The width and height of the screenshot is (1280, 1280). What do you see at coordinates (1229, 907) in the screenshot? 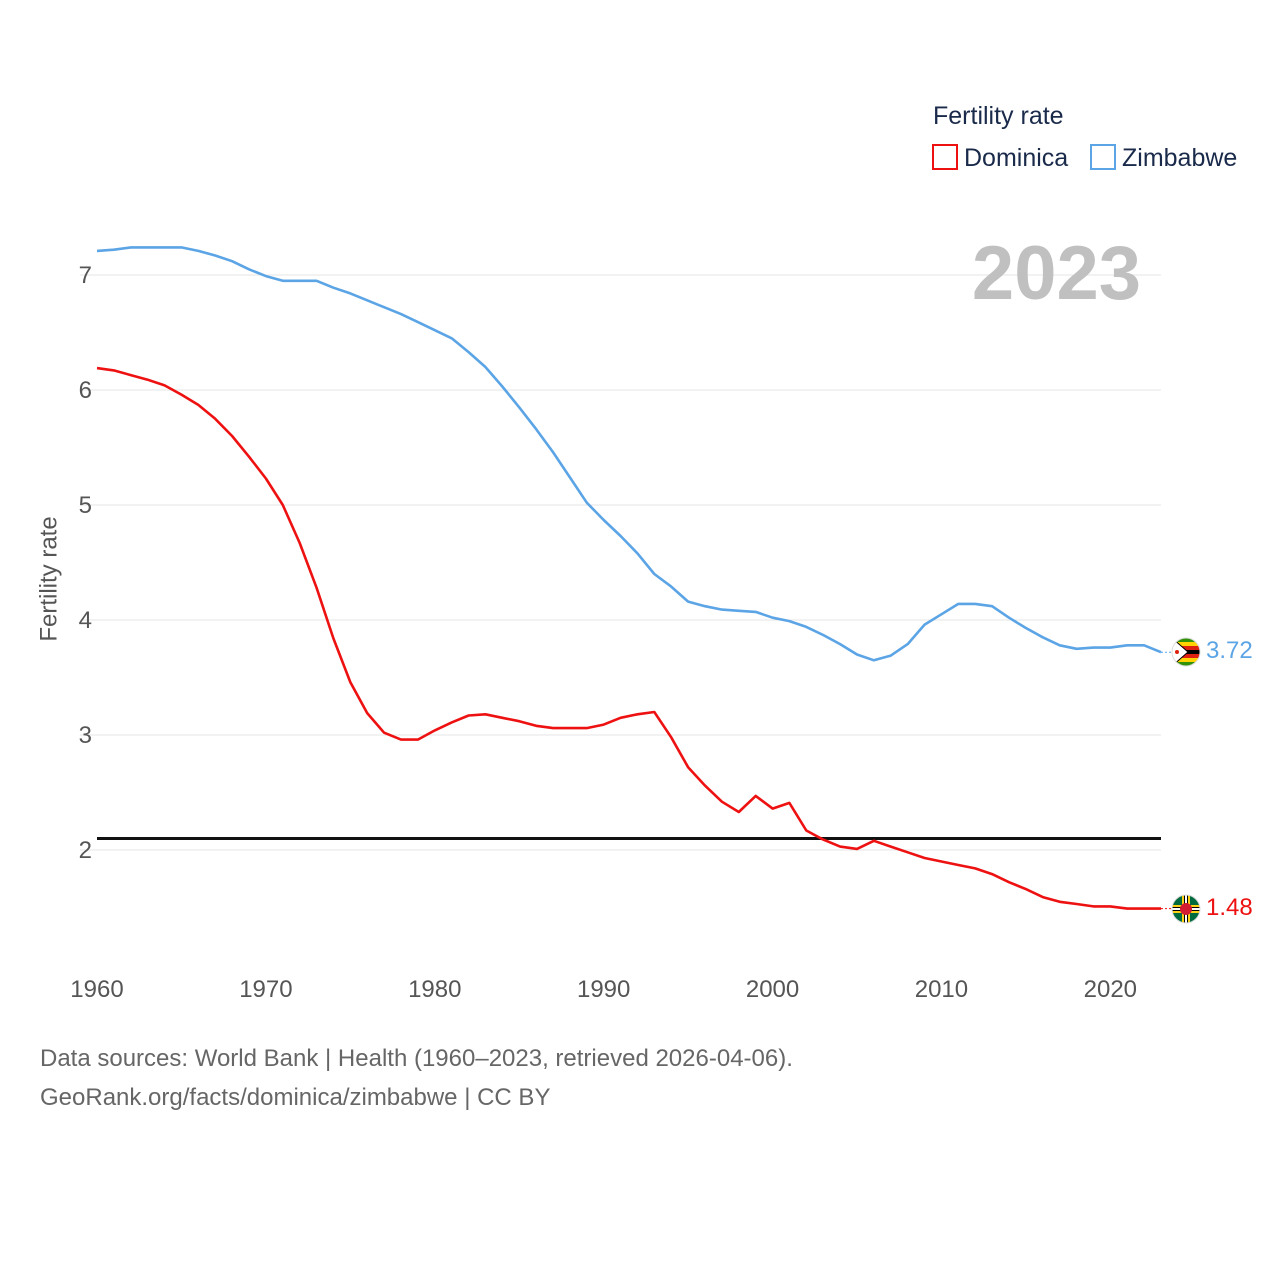
I see `end-label-dominica: 1.48` at bounding box center [1229, 907].